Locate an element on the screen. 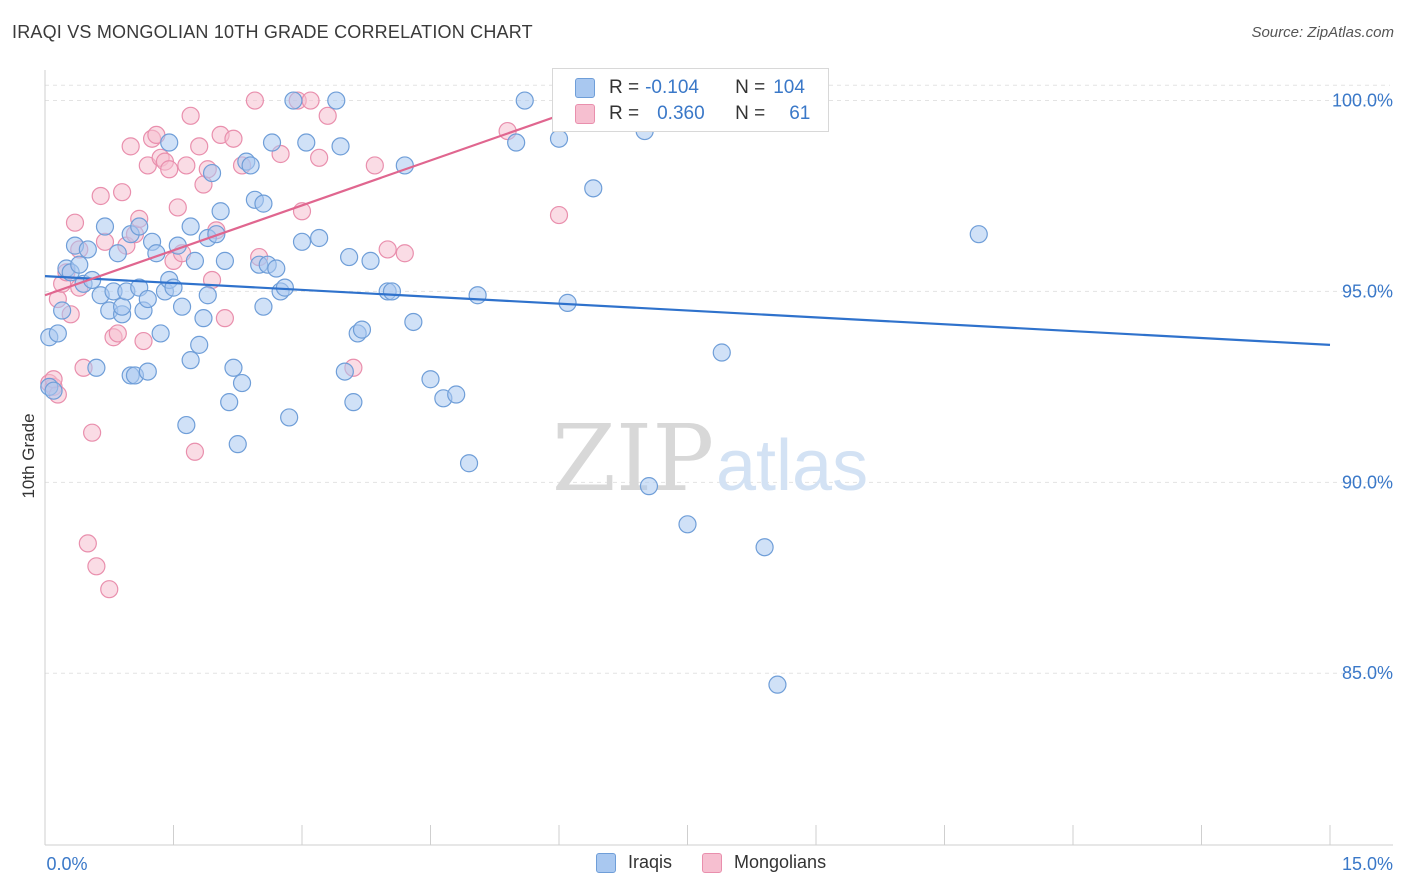 This screenshot has height=892, width=1406. iraqis-legend-swatch is located at coordinates (606, 862).